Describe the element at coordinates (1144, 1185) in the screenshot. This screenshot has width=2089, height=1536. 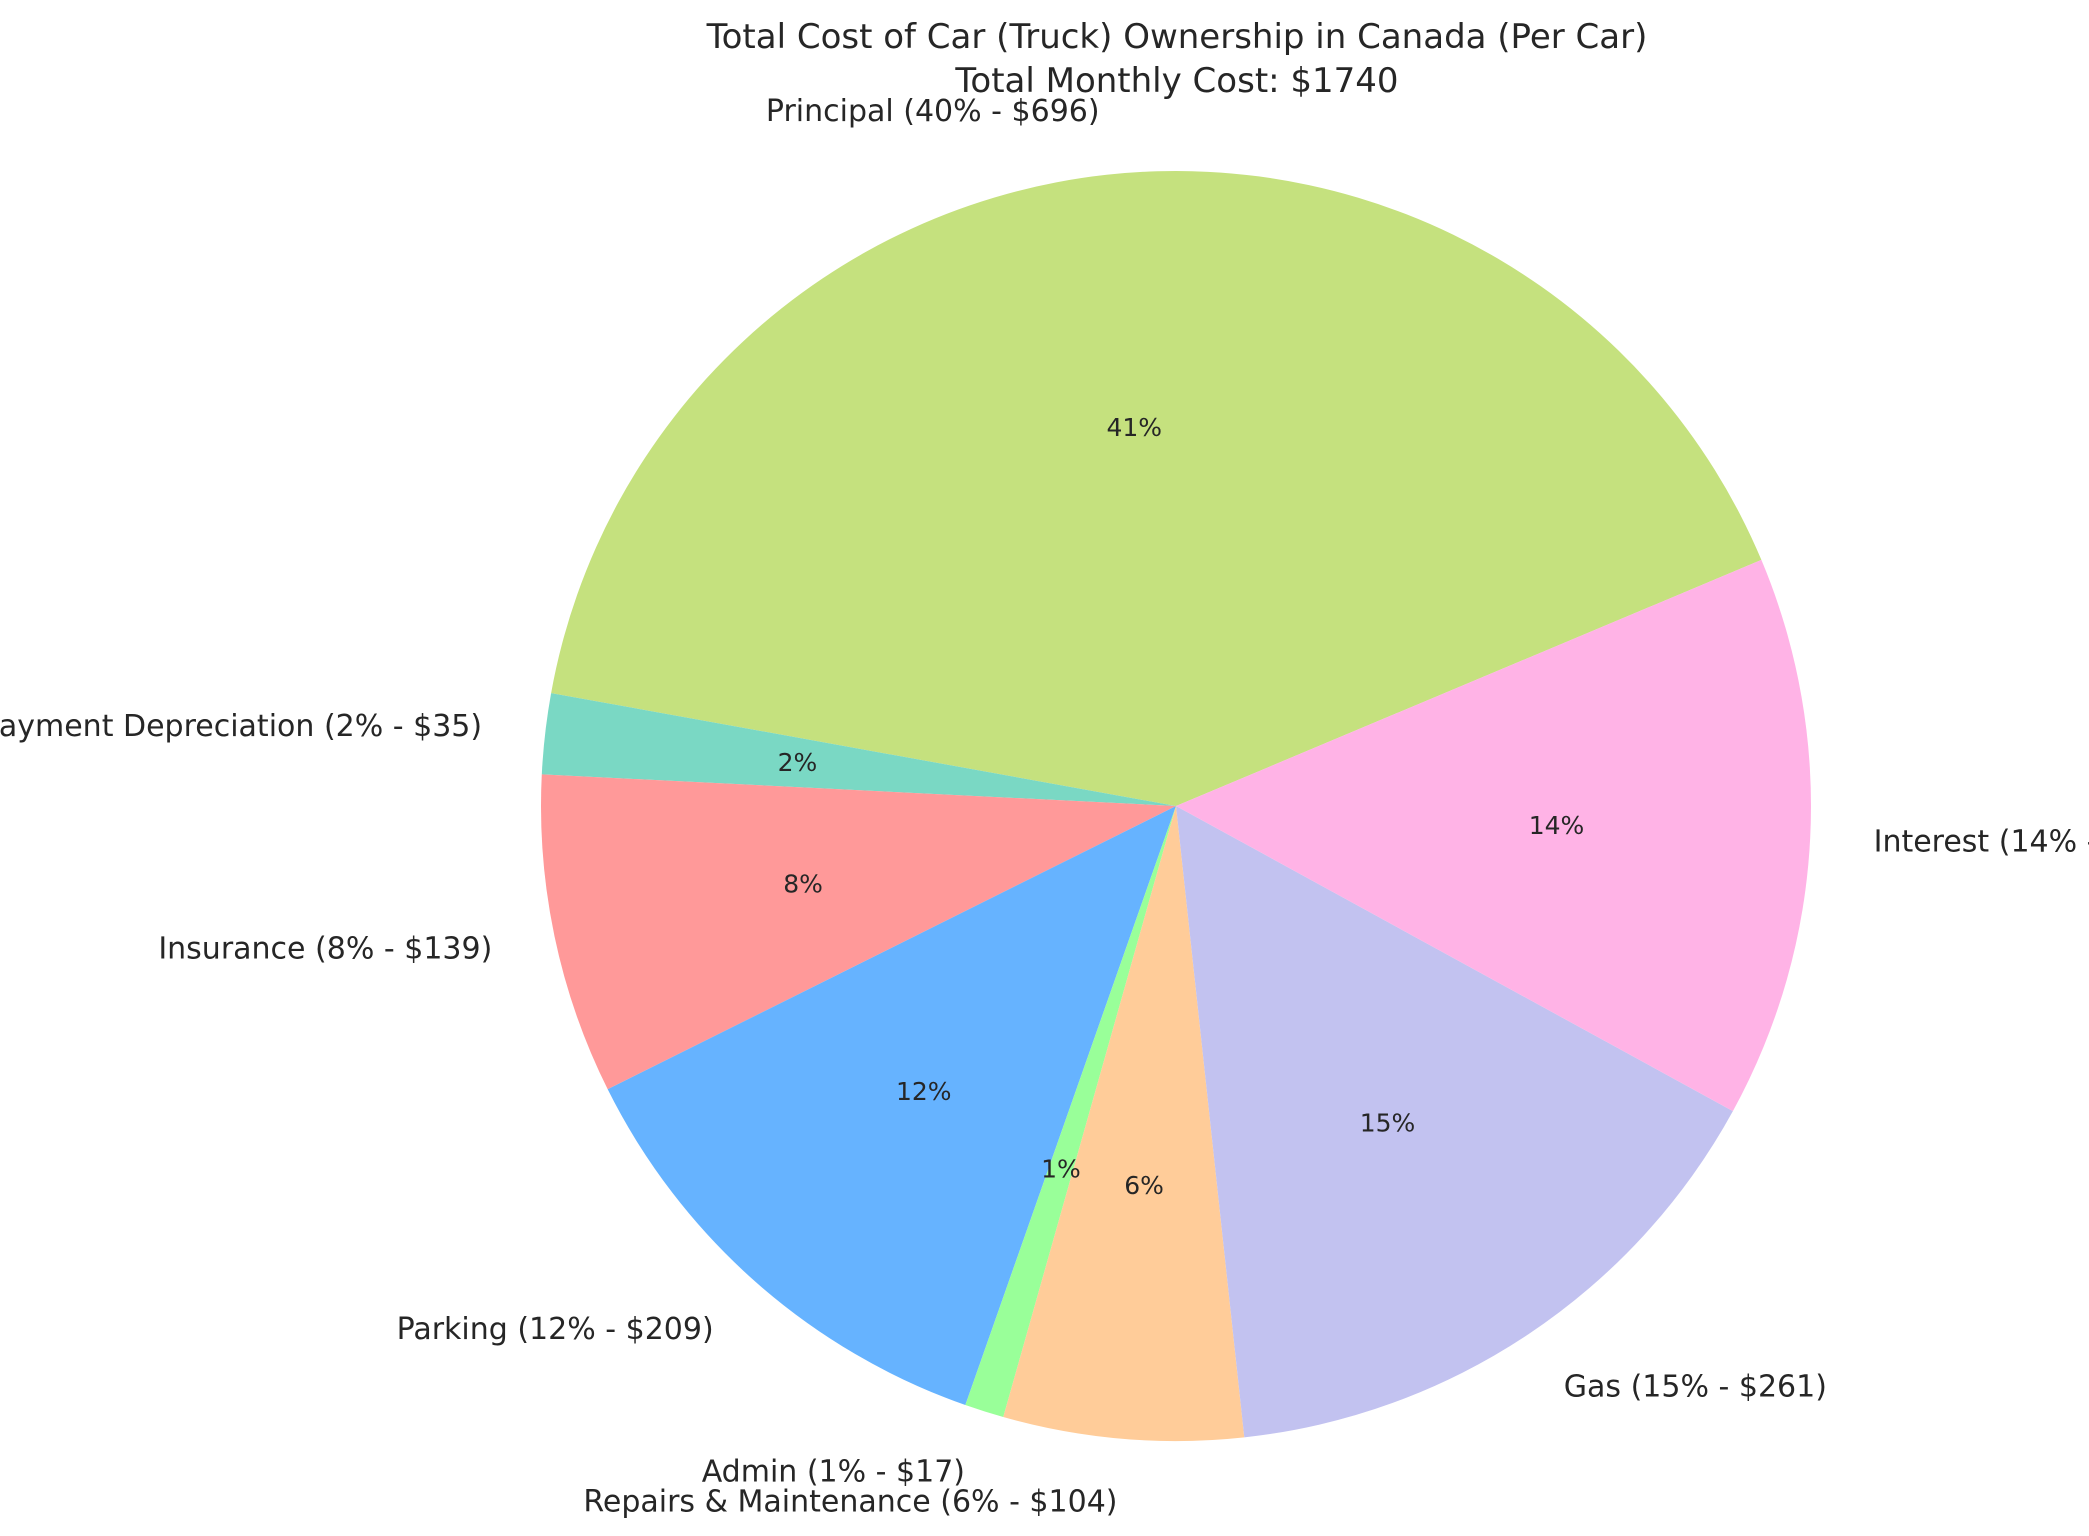
I see `pct-label-repairs-and-maintenance: 6%` at that location.